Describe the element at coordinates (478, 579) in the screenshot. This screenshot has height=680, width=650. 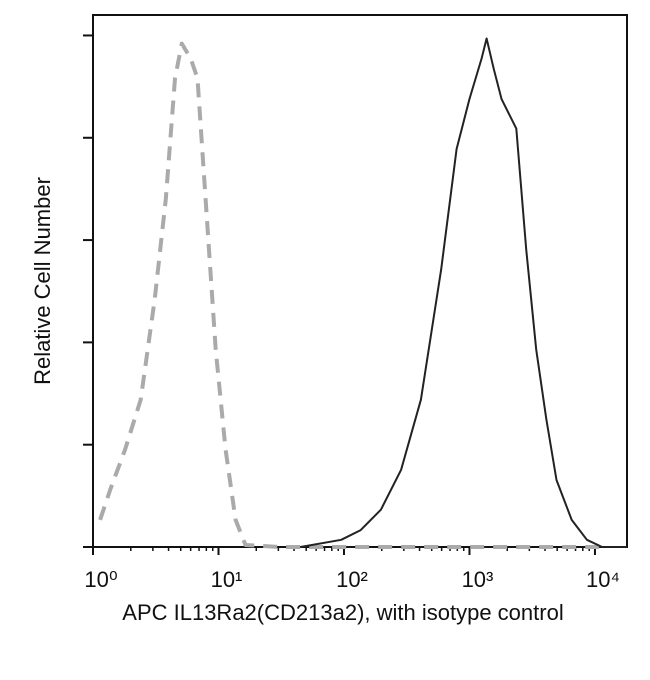
I see `x-tick-label: 10³` at that location.